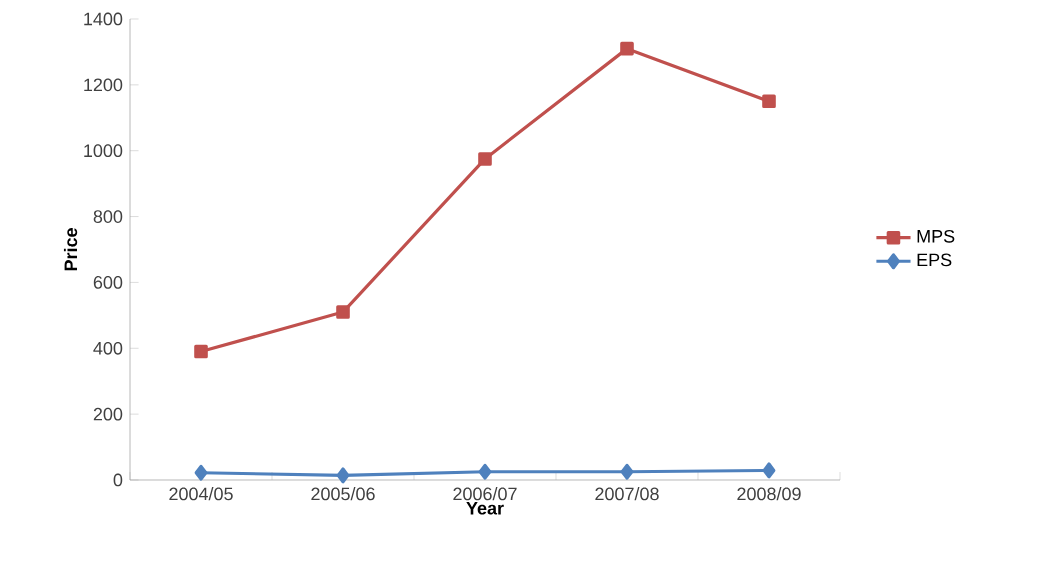 This screenshot has height=566, width=1038. I want to click on y-tick-label: 200, so click(108, 414).